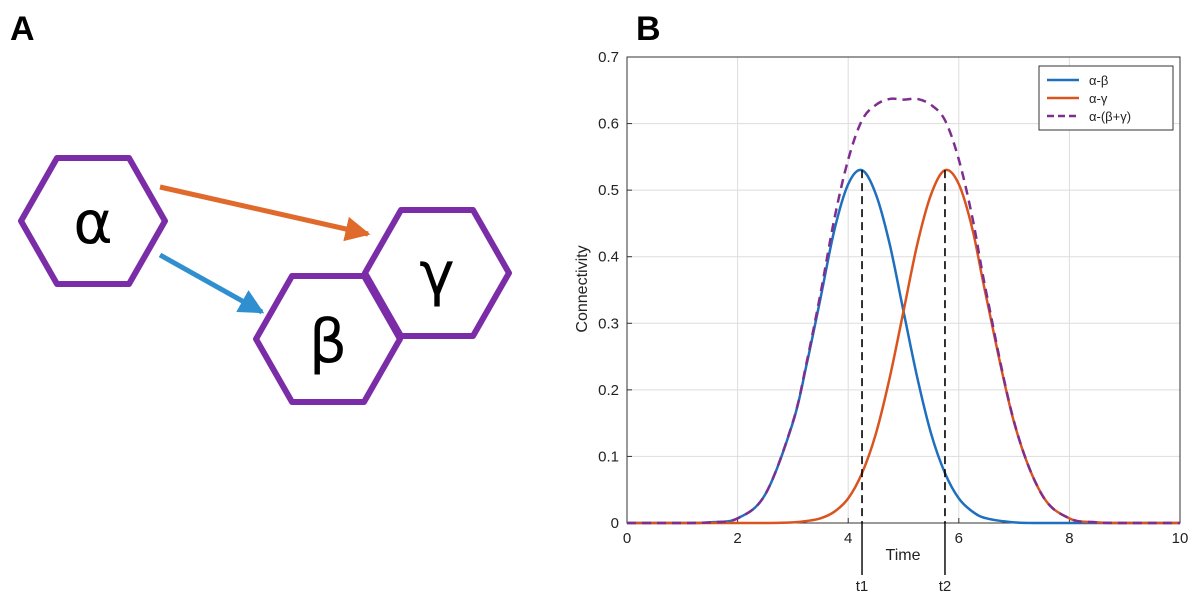 The height and width of the screenshot is (601, 1197). I want to click on panel-label-a: A, so click(22, 29).